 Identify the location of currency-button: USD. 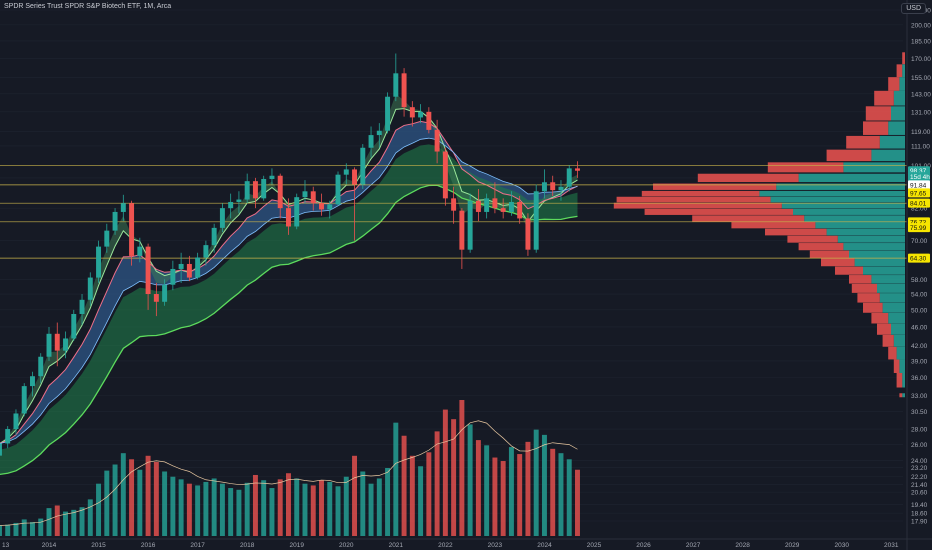
(913, 8).